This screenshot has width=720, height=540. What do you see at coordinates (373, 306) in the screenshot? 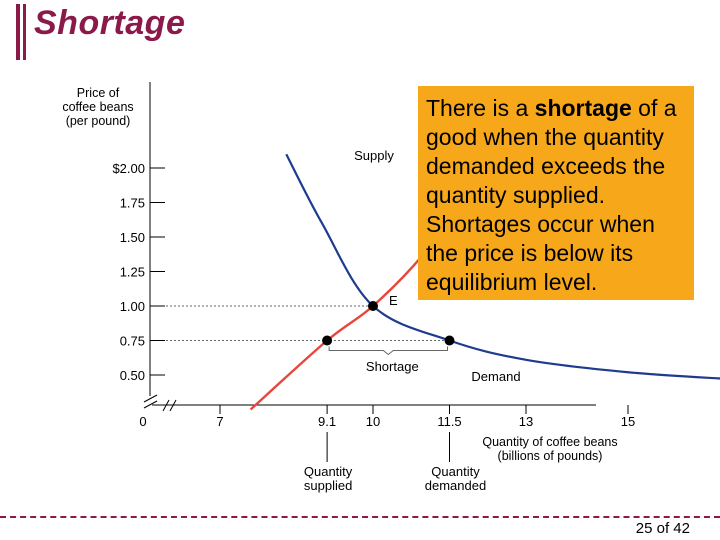
I see `equilibrium-point` at bounding box center [373, 306].